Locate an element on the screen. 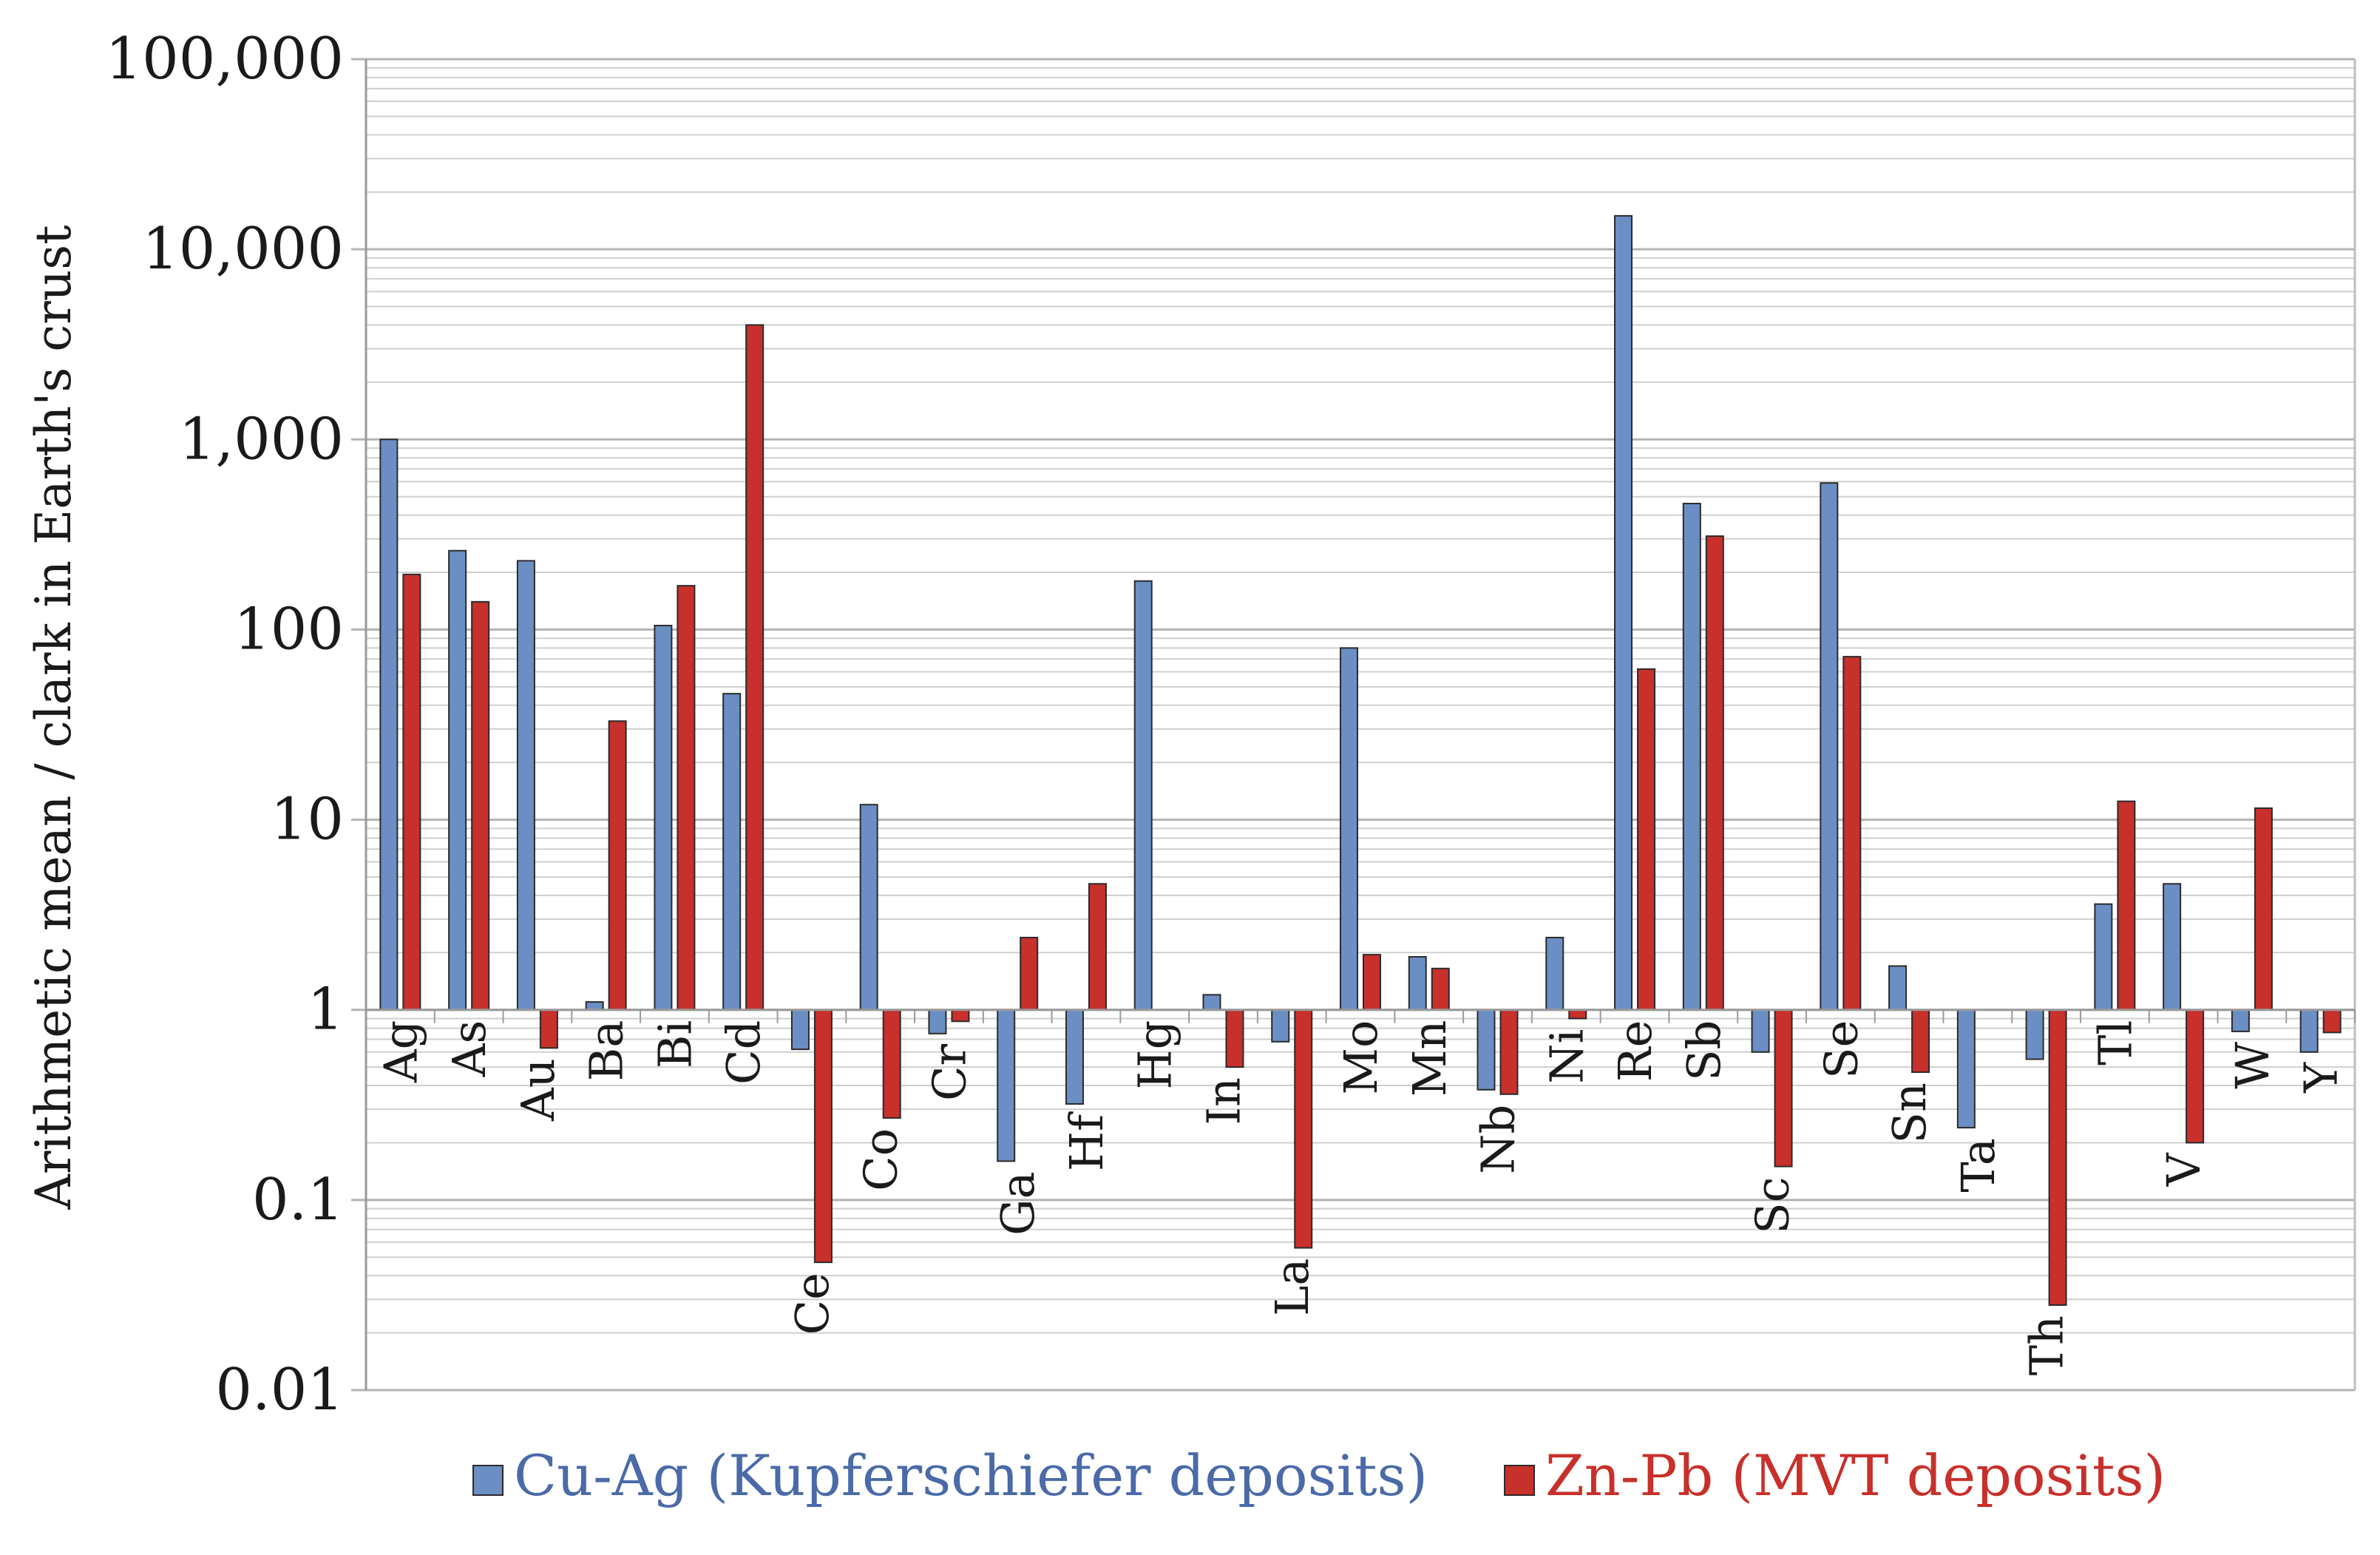 This screenshot has height=1555, width=2380. bar-cu-ag-la is located at coordinates (1281, 1026).